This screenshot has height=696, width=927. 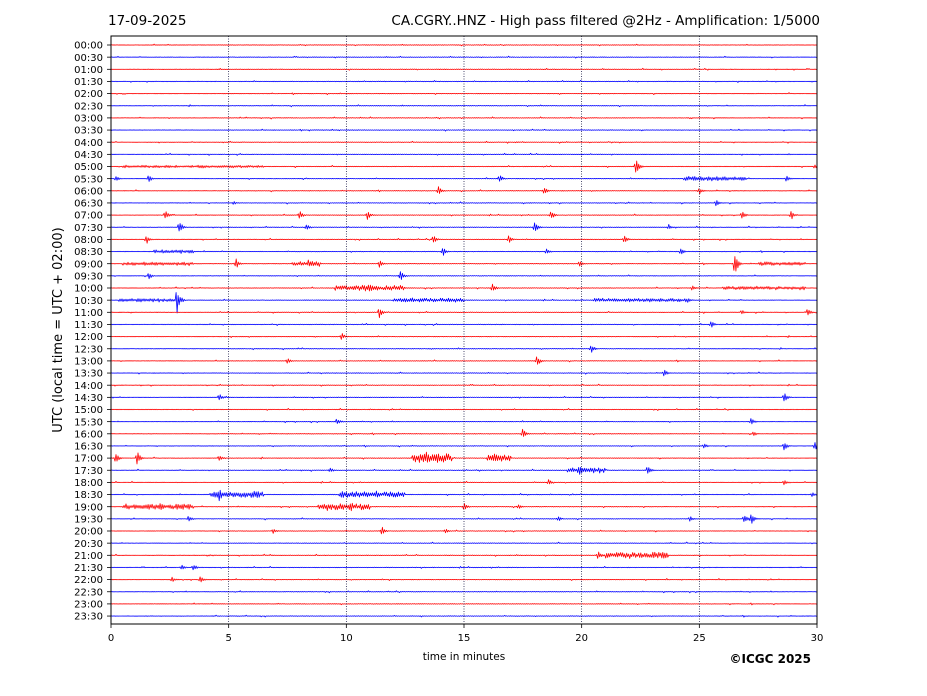 What do you see at coordinates (88, 447) in the screenshot?
I see `y-tick-label: 16:30` at bounding box center [88, 447].